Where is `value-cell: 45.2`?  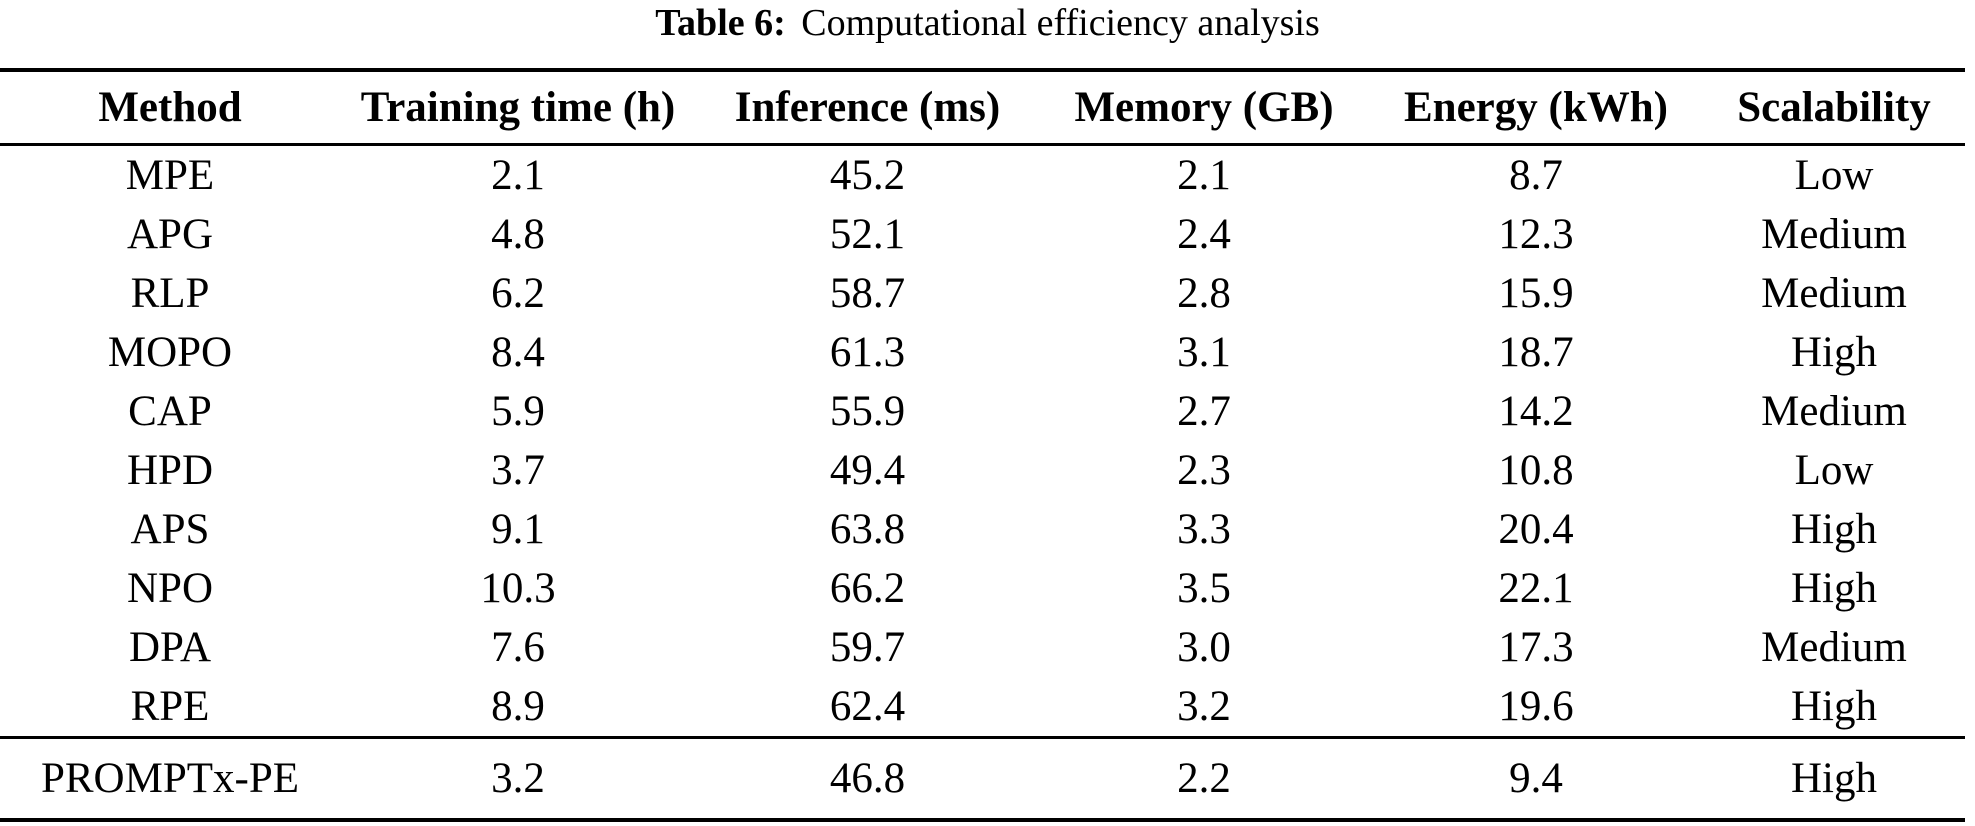 value-cell: 45.2 is located at coordinates (867, 175).